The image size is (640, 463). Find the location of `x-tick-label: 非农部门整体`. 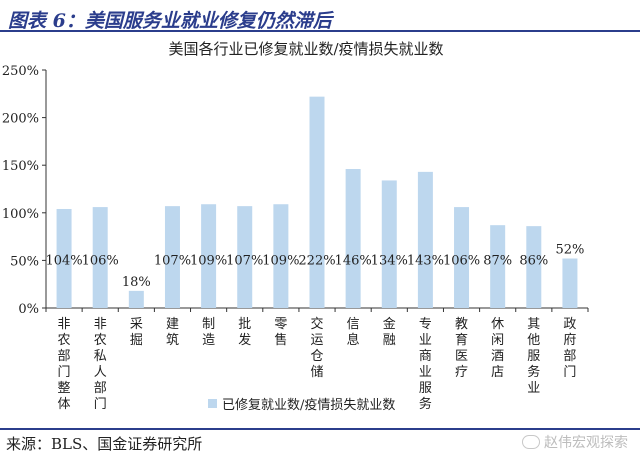

x-tick-label: 非农部门整体 is located at coordinates (64, 364).